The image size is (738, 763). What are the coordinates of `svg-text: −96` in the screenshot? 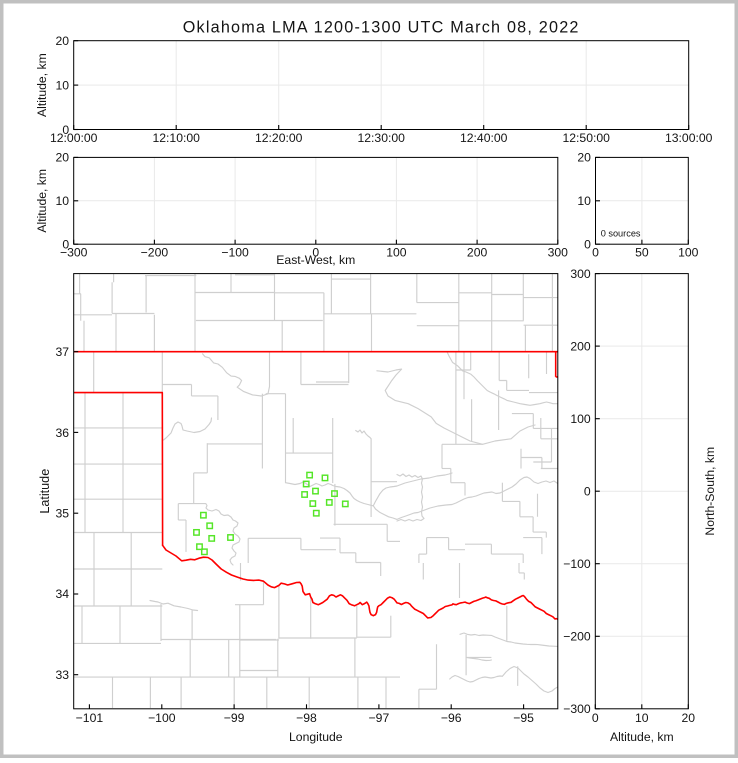 It's located at (451, 718).